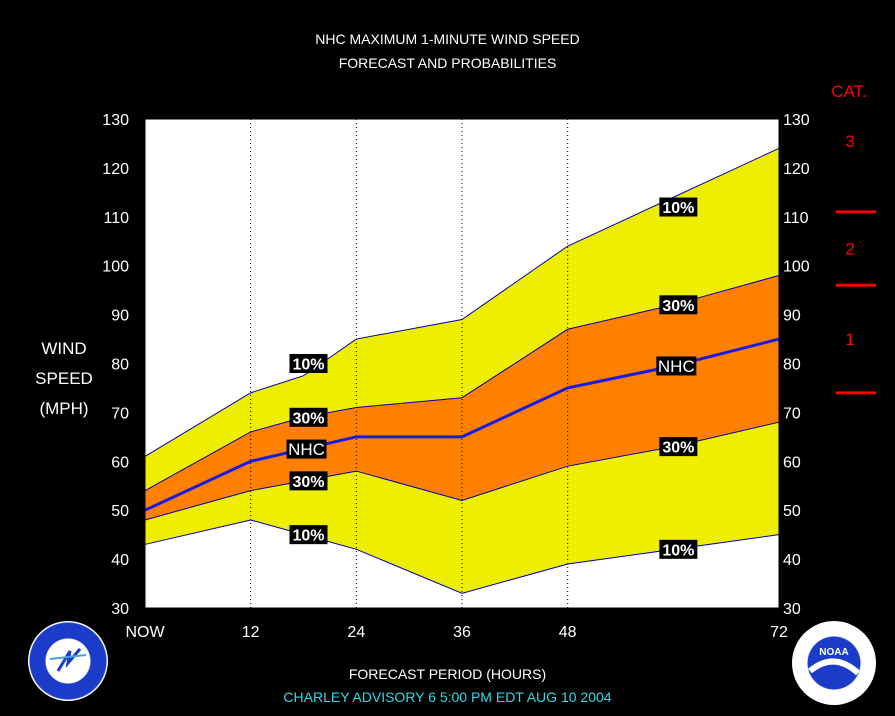 The image size is (895, 716). Describe the element at coordinates (792, 560) in the screenshot. I see `y-tick-label-right: 40` at that location.